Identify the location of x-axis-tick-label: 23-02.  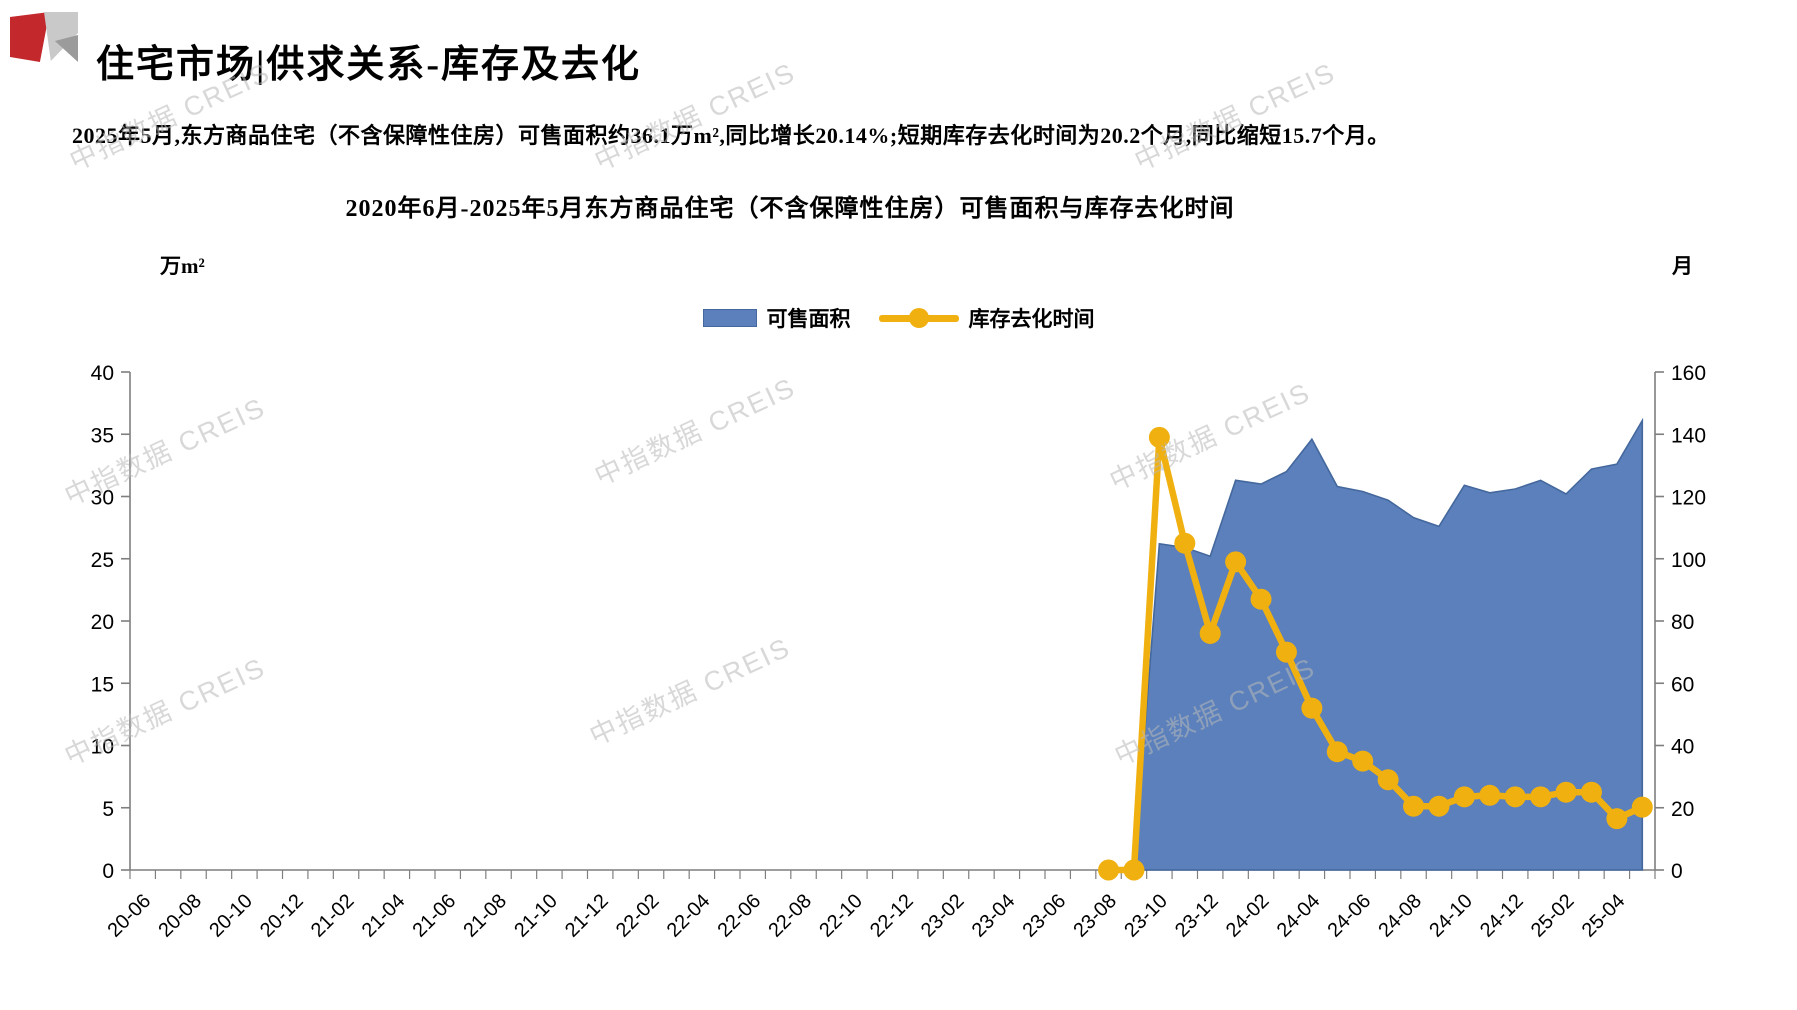
(943, 916).